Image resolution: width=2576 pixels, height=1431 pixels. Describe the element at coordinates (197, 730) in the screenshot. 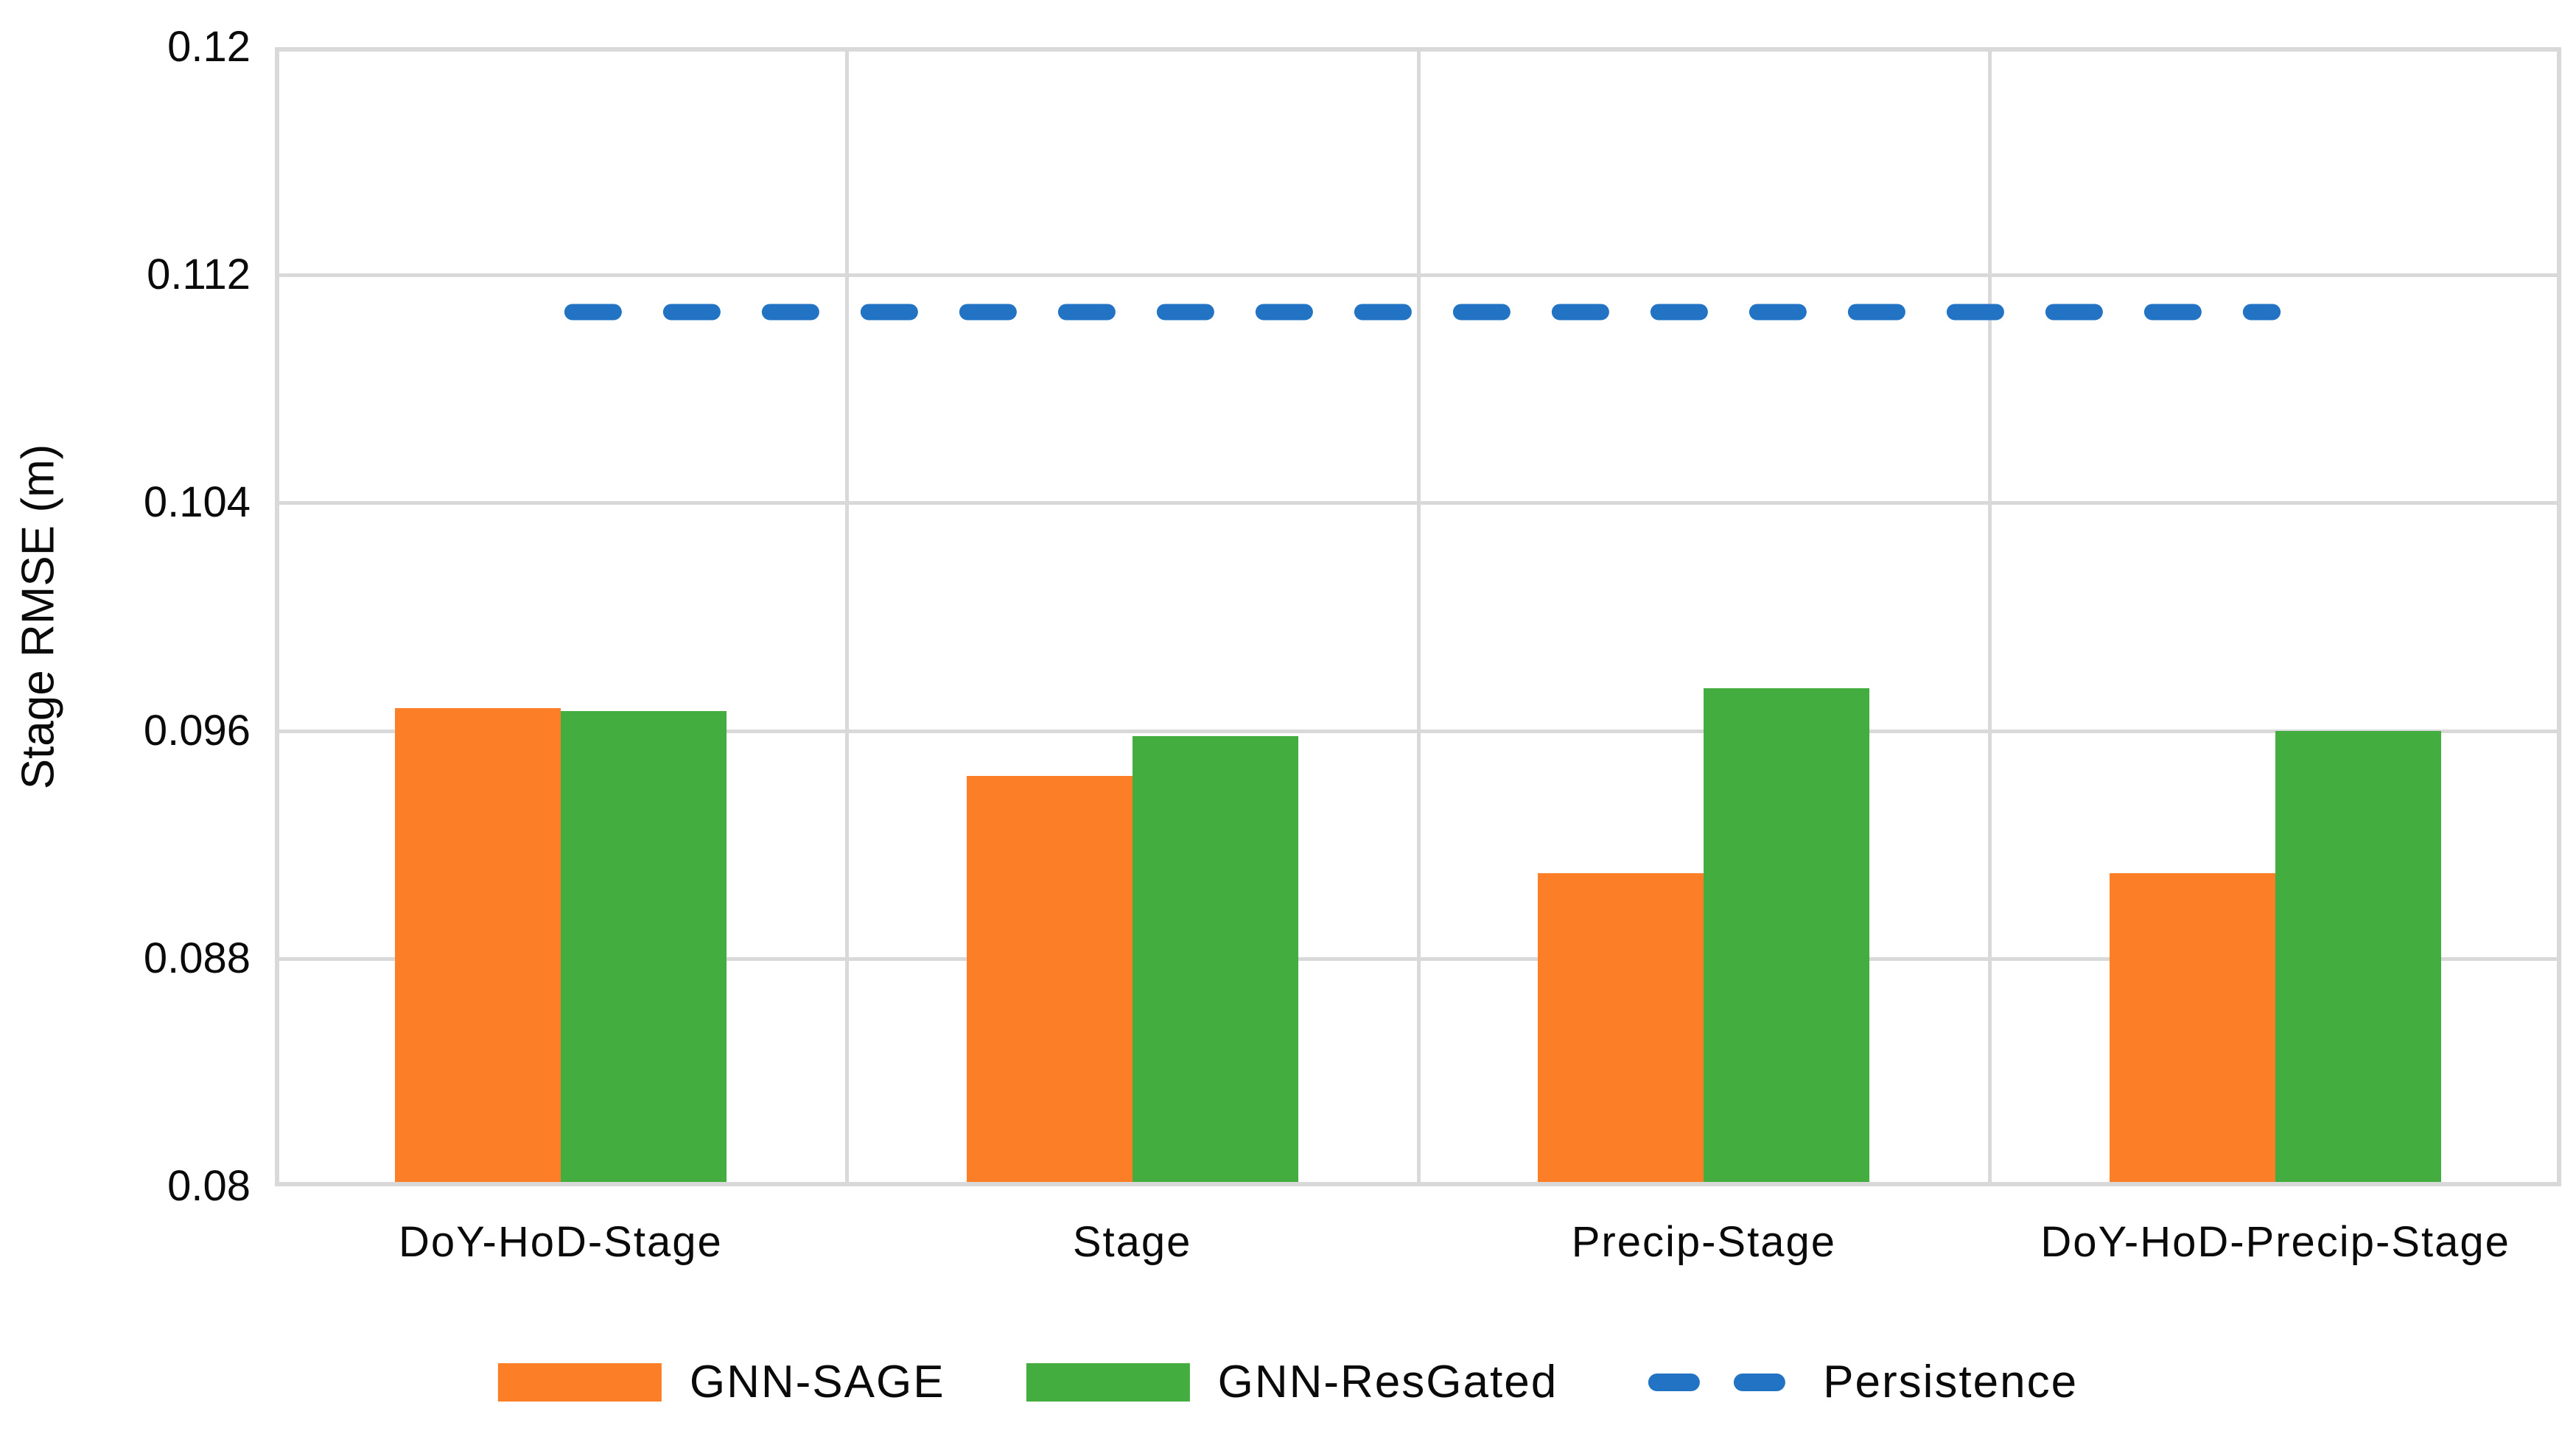

I see `y-tick-label-0.096: 0.096` at that location.